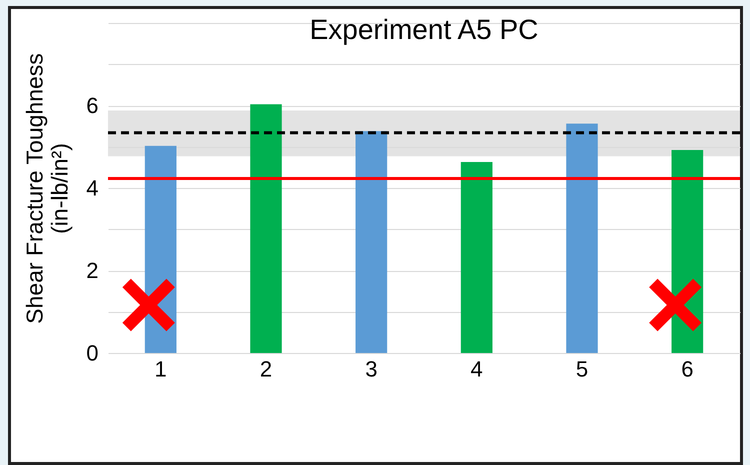 The height and width of the screenshot is (465, 750). I want to click on x-tick-label: 3, so click(371, 369).